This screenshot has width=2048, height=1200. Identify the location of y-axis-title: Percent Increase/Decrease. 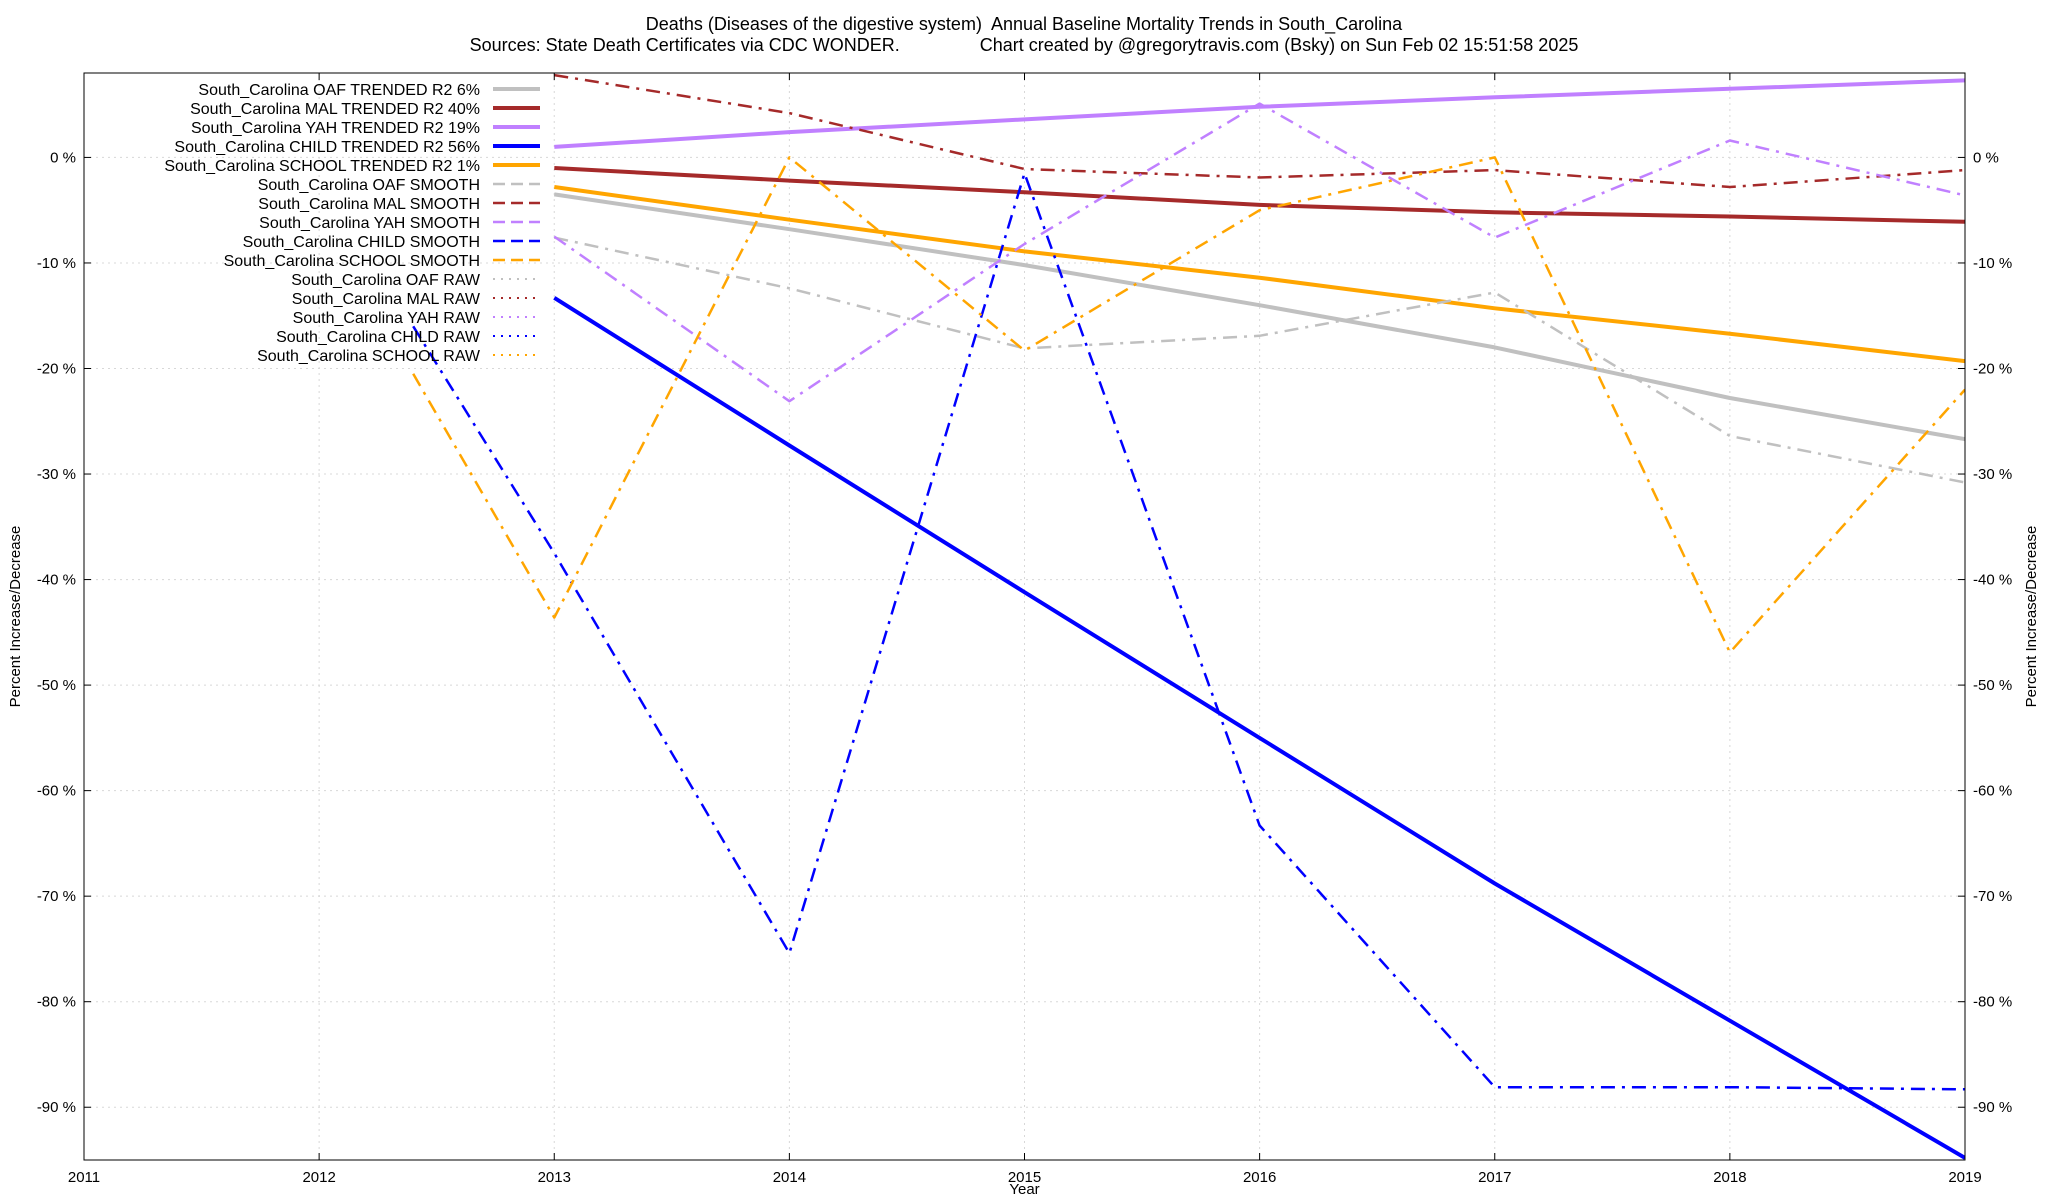
(15, 617).